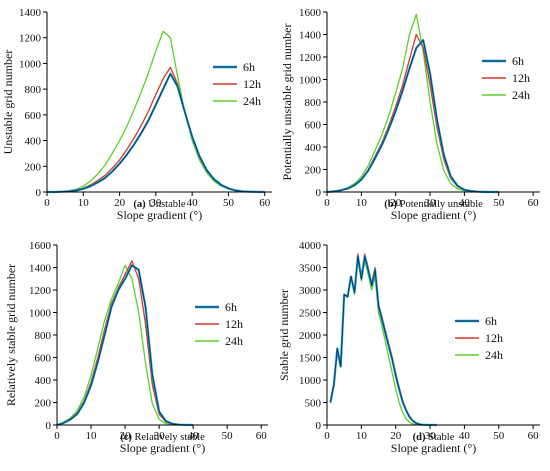 Image resolution: width=550 pixels, height=471 pixels. What do you see at coordinates (440, 204) in the screenshot?
I see `caption-text: Potentially unstable` at bounding box center [440, 204].